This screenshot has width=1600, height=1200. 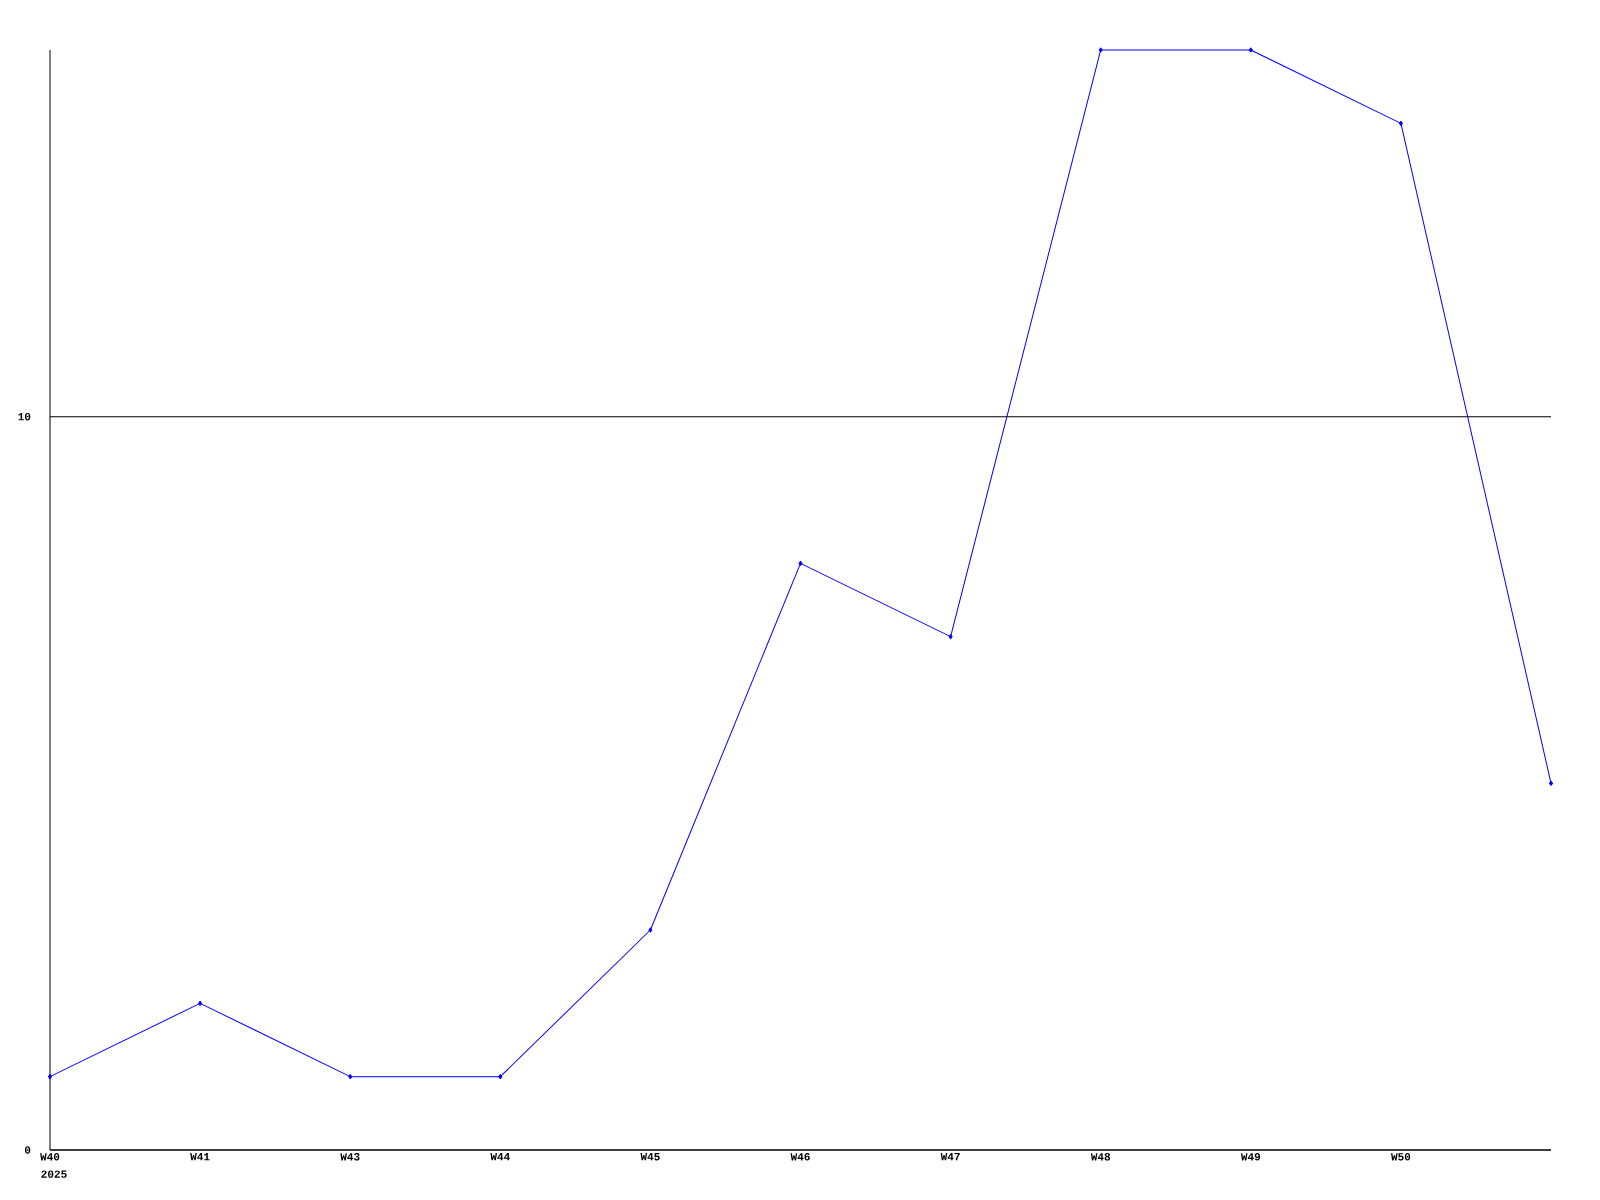 I want to click on x-tick-label: W46, so click(x=800, y=1157).